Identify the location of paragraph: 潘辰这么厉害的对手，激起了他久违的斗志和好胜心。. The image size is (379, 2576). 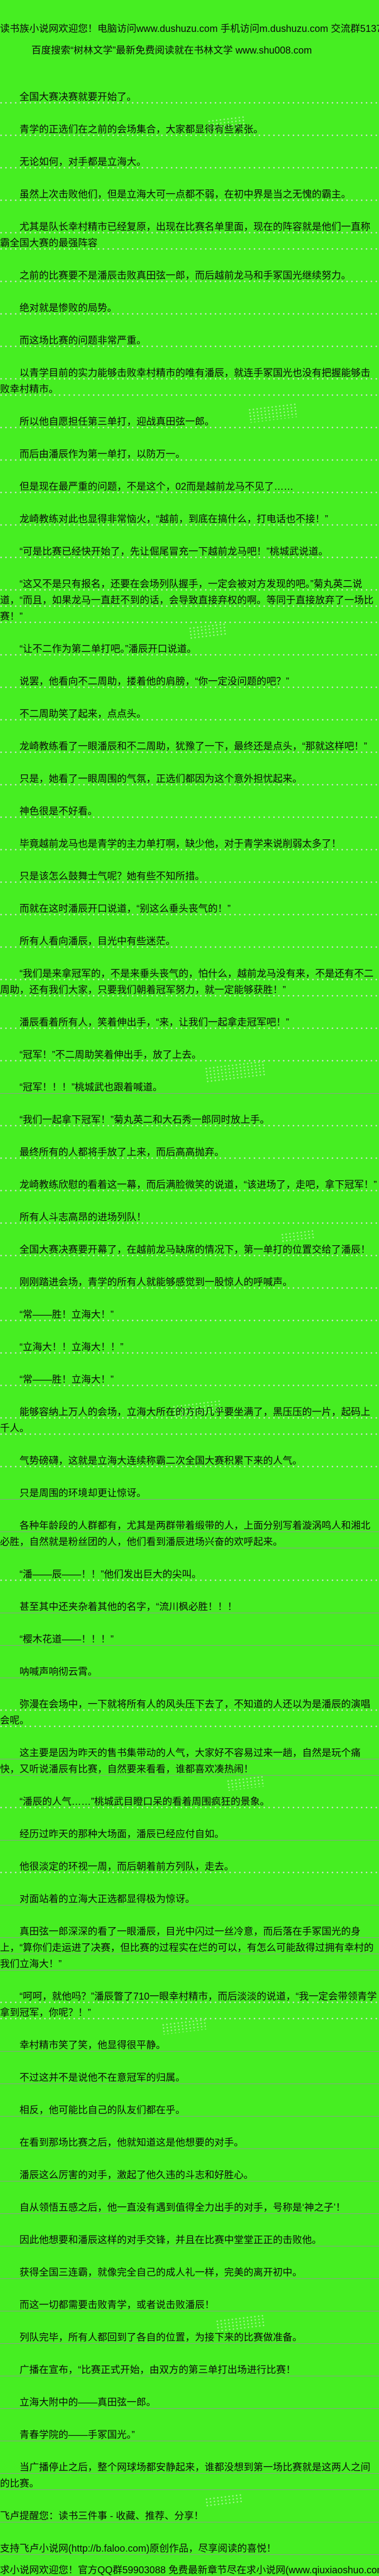
(190, 2175).